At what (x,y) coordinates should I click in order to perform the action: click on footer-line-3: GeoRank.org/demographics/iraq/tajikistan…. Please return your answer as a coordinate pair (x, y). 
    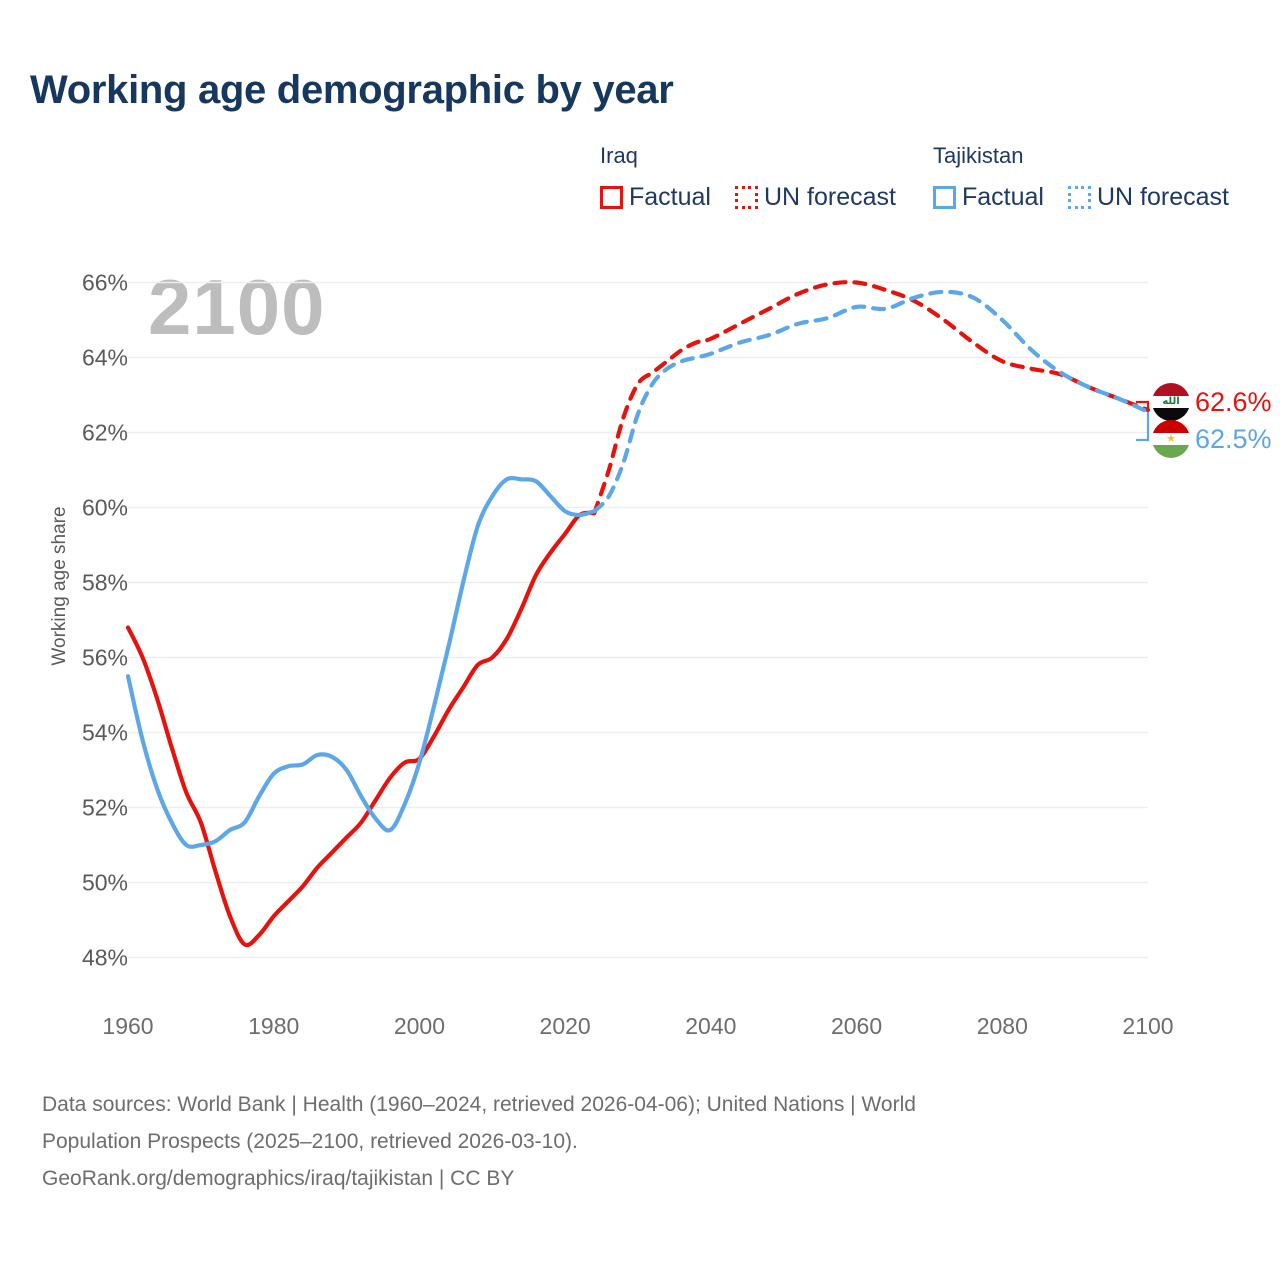
    Looking at the image, I should click on (278, 1178).